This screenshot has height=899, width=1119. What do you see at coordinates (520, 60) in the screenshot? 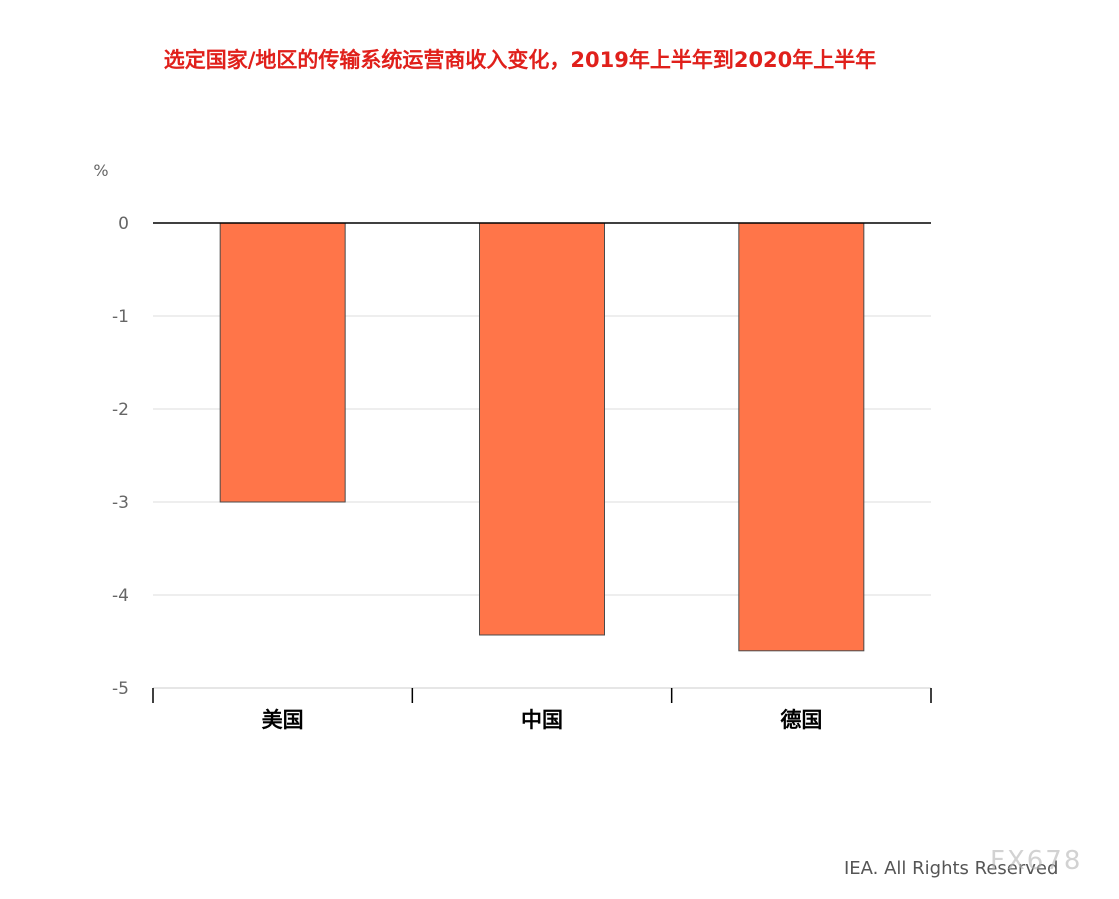
I see `chart-title: 选定国家/地区的传输系统运营商收入变化，2019年上半年到2020年上半年` at bounding box center [520, 60].